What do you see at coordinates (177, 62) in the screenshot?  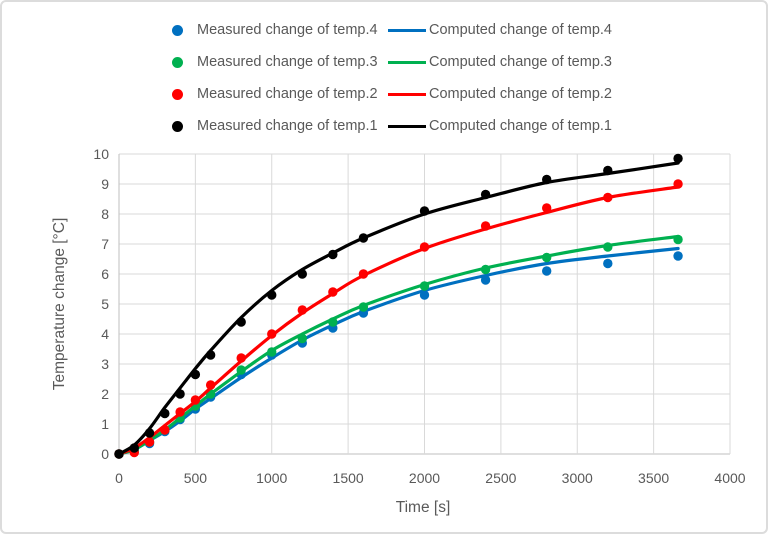 I see `measured-temp3-dot-icon` at bounding box center [177, 62].